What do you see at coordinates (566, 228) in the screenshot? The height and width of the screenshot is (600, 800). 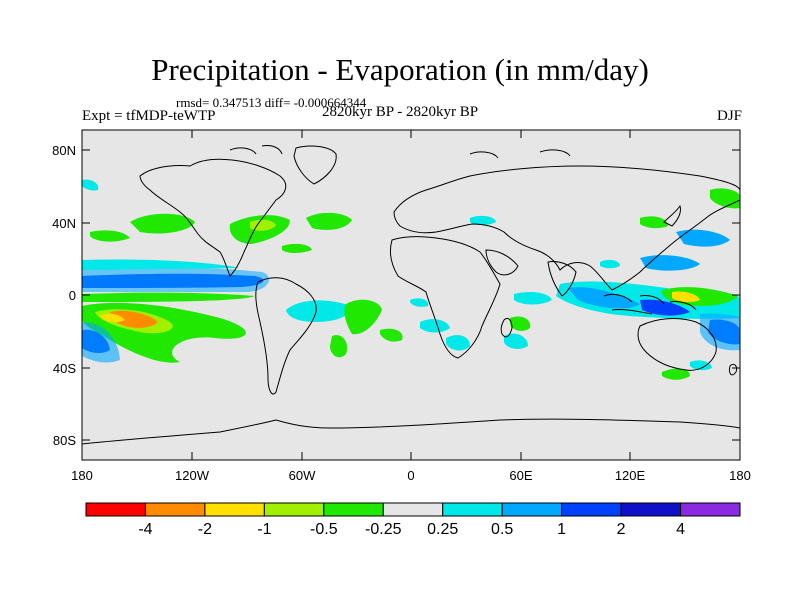 I see `coast-eurasia` at bounding box center [566, 228].